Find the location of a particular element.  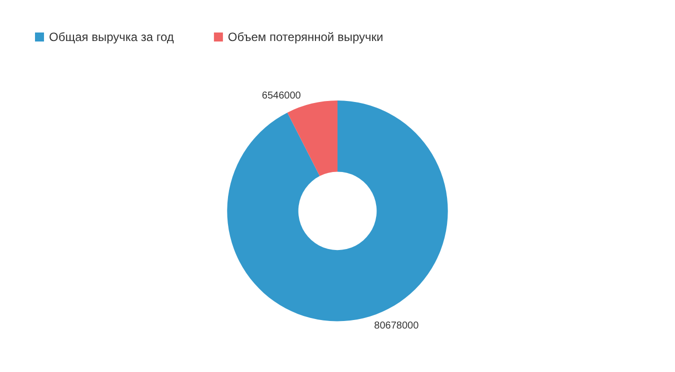

legend-label: Общая выручка за год is located at coordinates (111, 37).